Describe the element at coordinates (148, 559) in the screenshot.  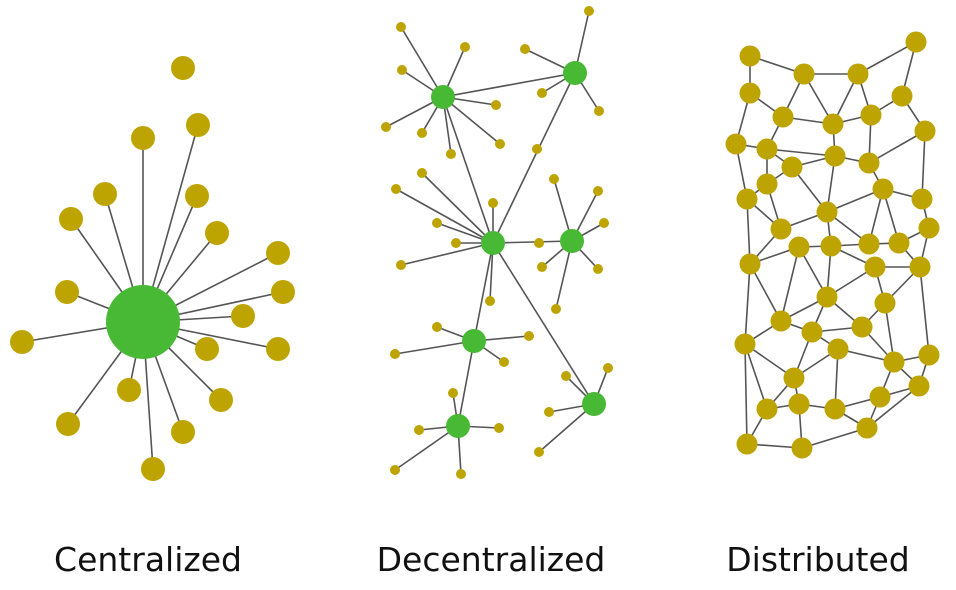
I see `label-centralized: Centralized` at that location.